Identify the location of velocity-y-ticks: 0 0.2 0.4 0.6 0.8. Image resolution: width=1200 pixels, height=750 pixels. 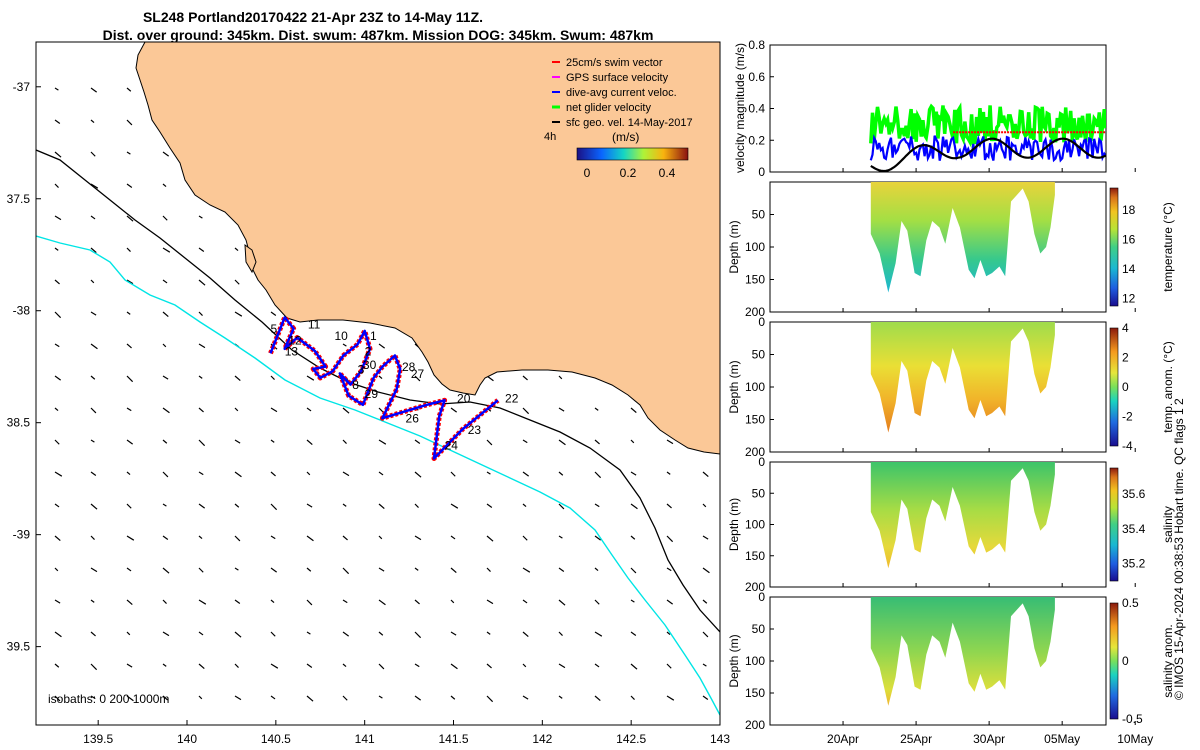
(942, 108).